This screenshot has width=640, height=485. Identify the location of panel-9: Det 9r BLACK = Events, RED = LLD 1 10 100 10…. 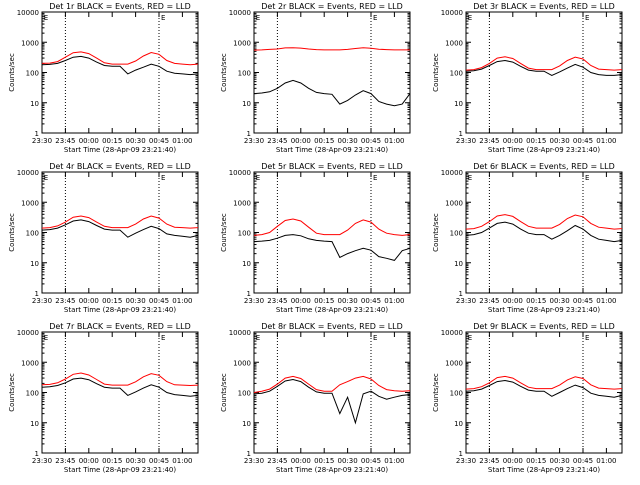
(527, 398).